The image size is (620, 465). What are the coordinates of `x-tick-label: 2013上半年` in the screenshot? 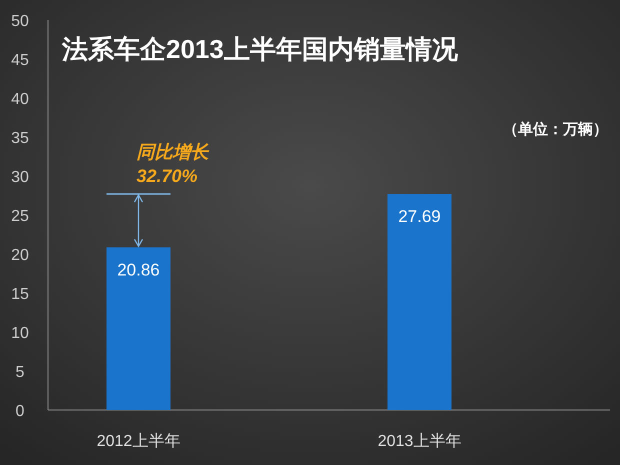 It's located at (420, 441).